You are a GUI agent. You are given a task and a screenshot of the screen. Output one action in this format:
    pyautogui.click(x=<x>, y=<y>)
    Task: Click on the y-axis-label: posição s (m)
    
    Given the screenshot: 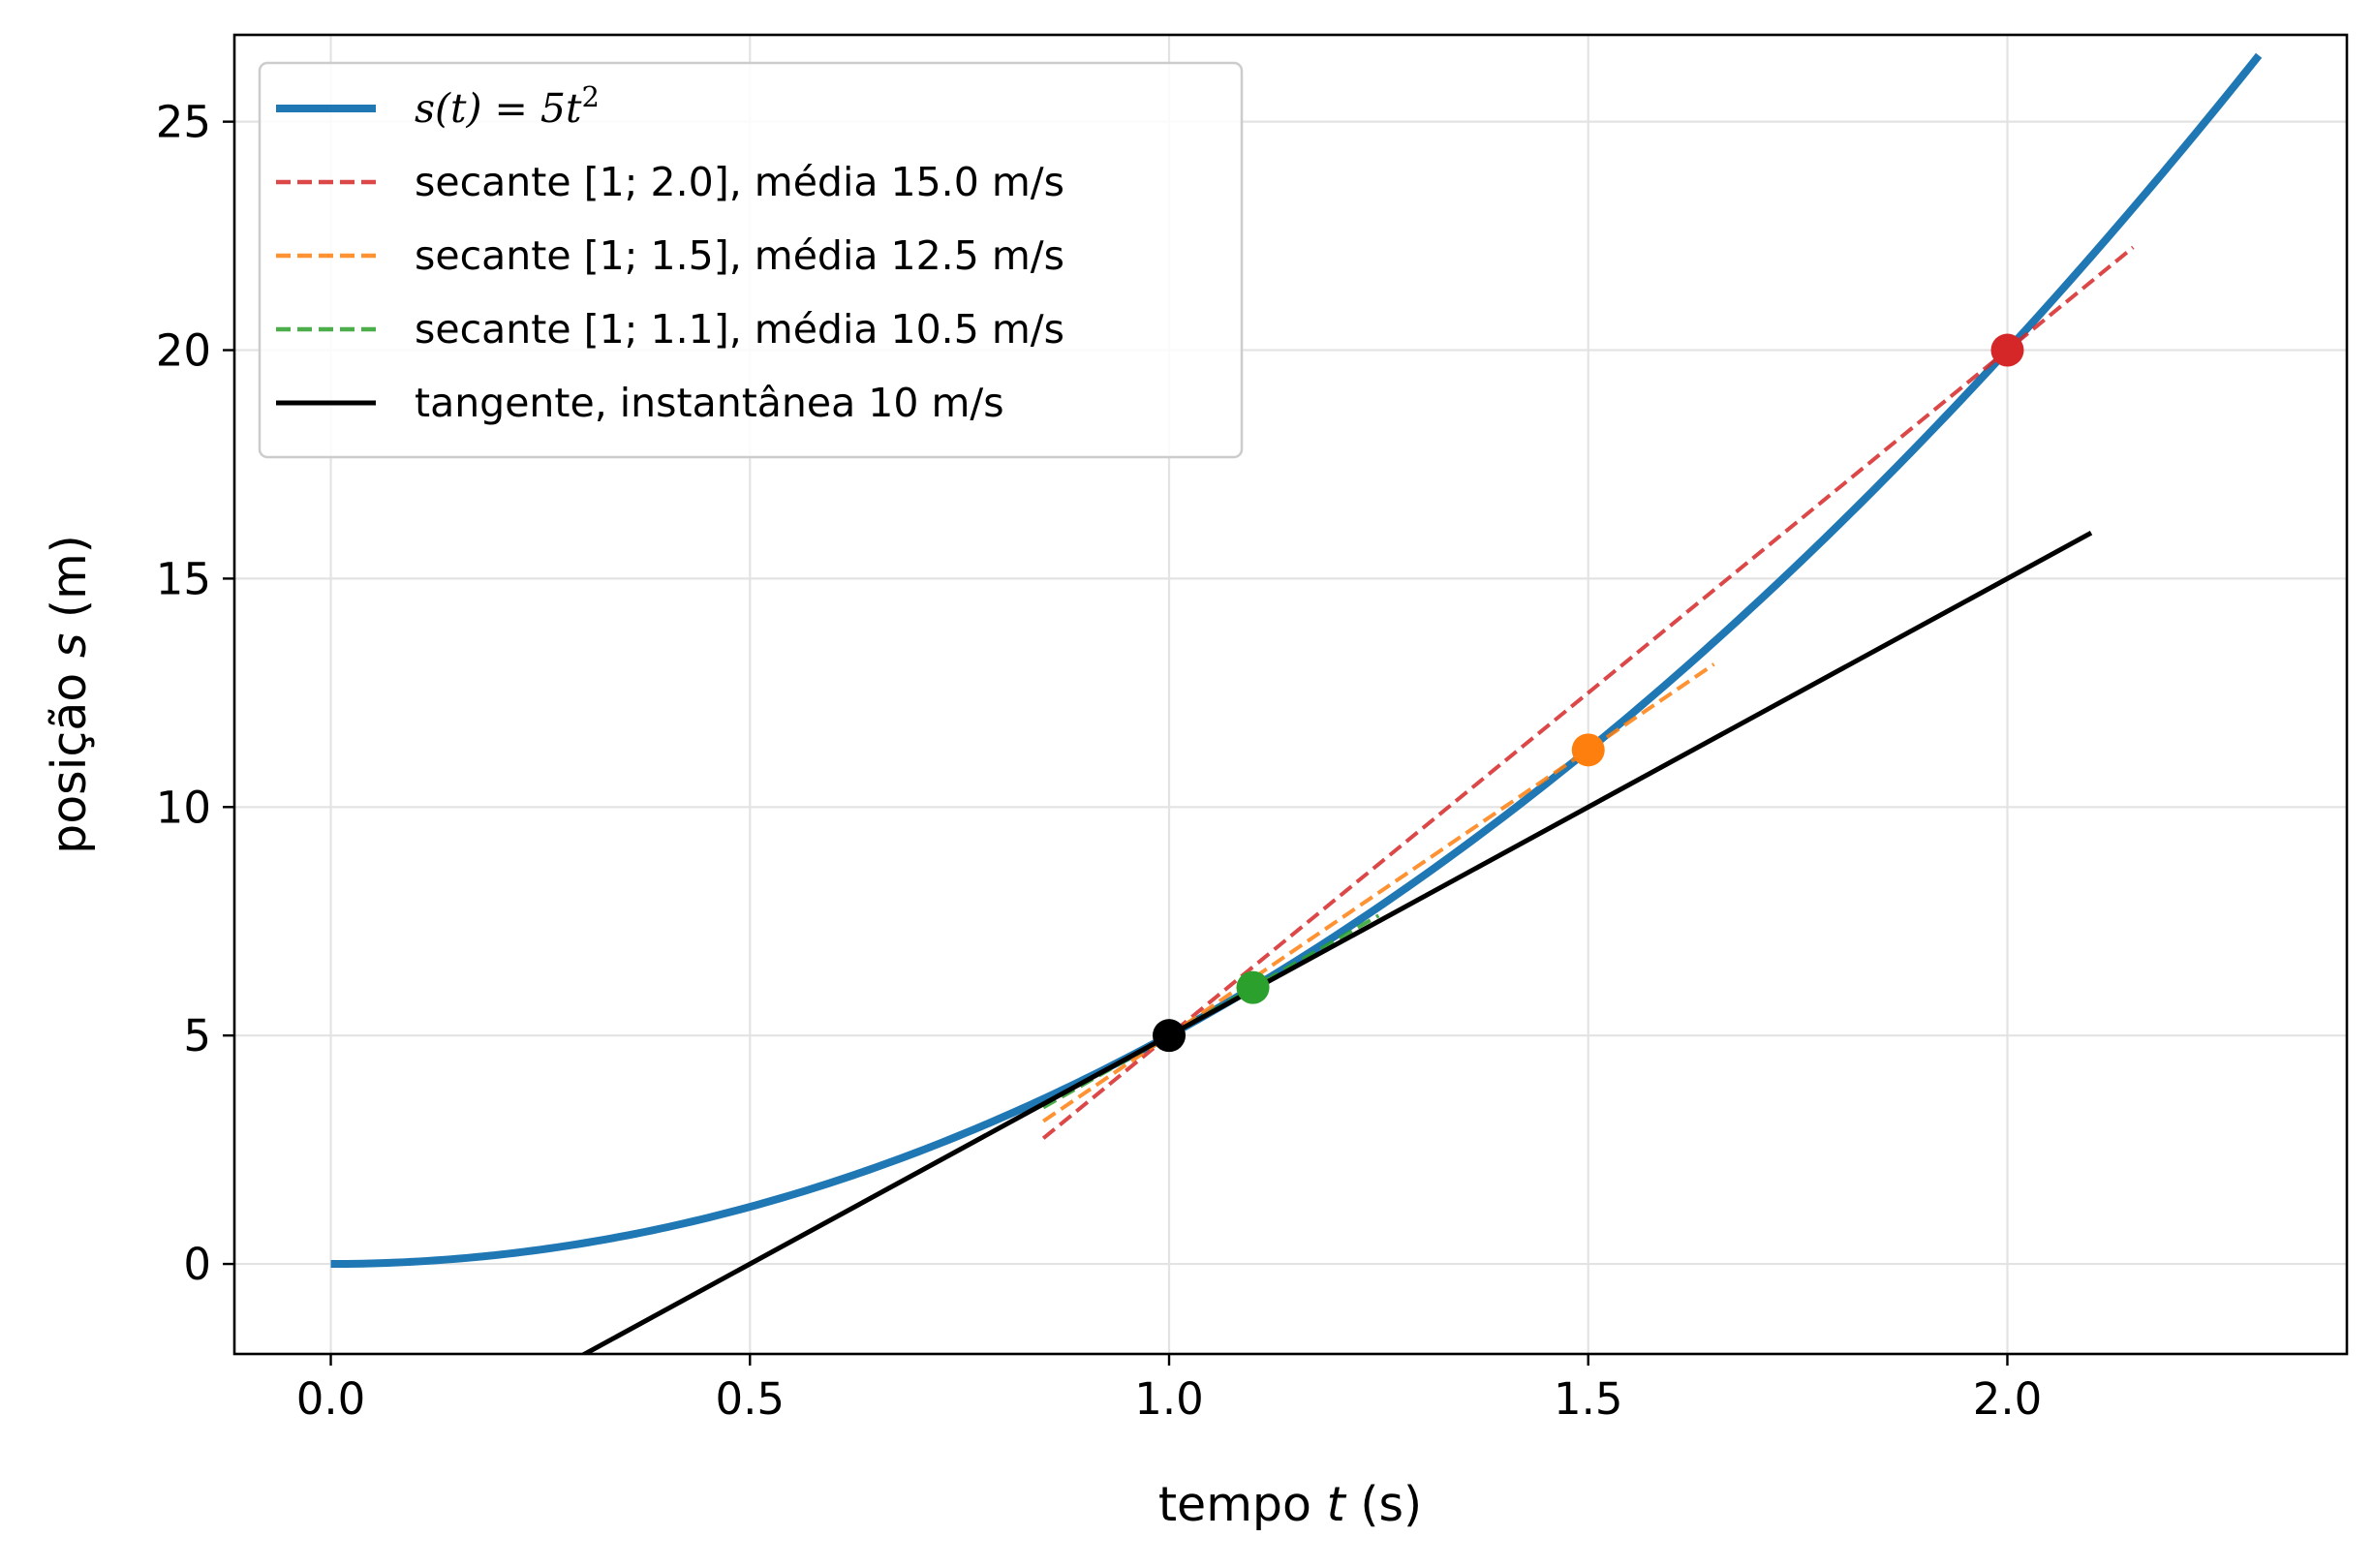 What is the action you would take?
    pyautogui.click(x=69, y=694)
    